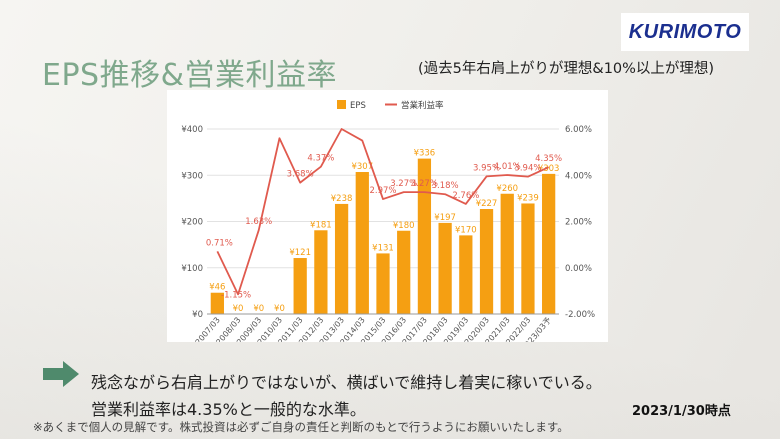  I want to click on arrow-right-icon, so click(61, 374).